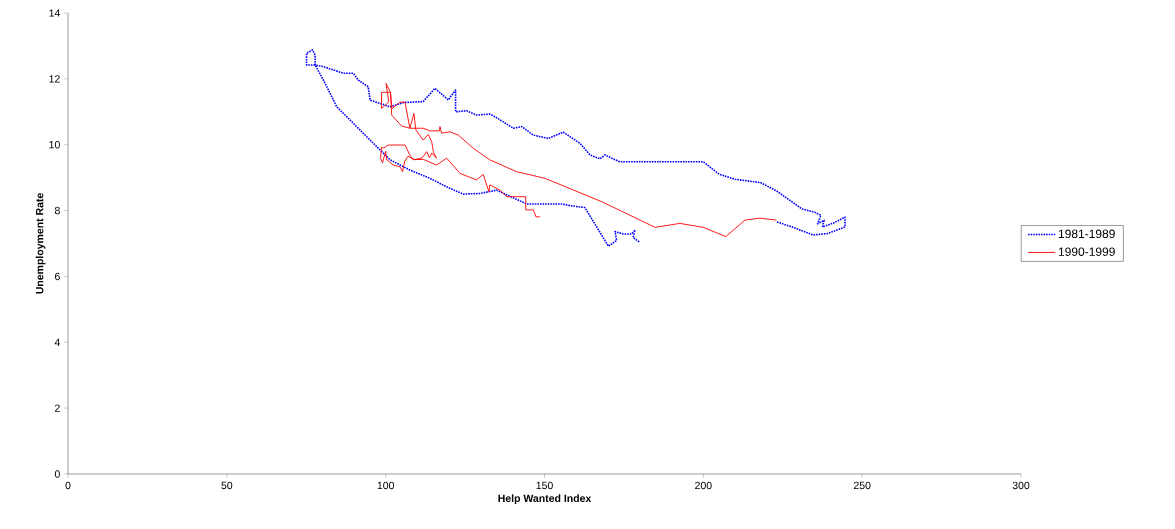 The height and width of the screenshot is (529, 1175). Describe the element at coordinates (1086, 234) in the screenshot. I see `legend-label: 1981-1989` at that location.